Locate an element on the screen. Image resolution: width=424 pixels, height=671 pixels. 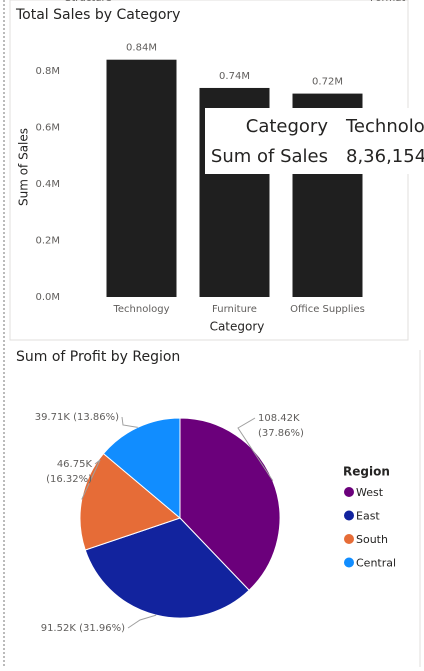
tooltip-key: Sum of Sales is located at coordinates (269, 156).